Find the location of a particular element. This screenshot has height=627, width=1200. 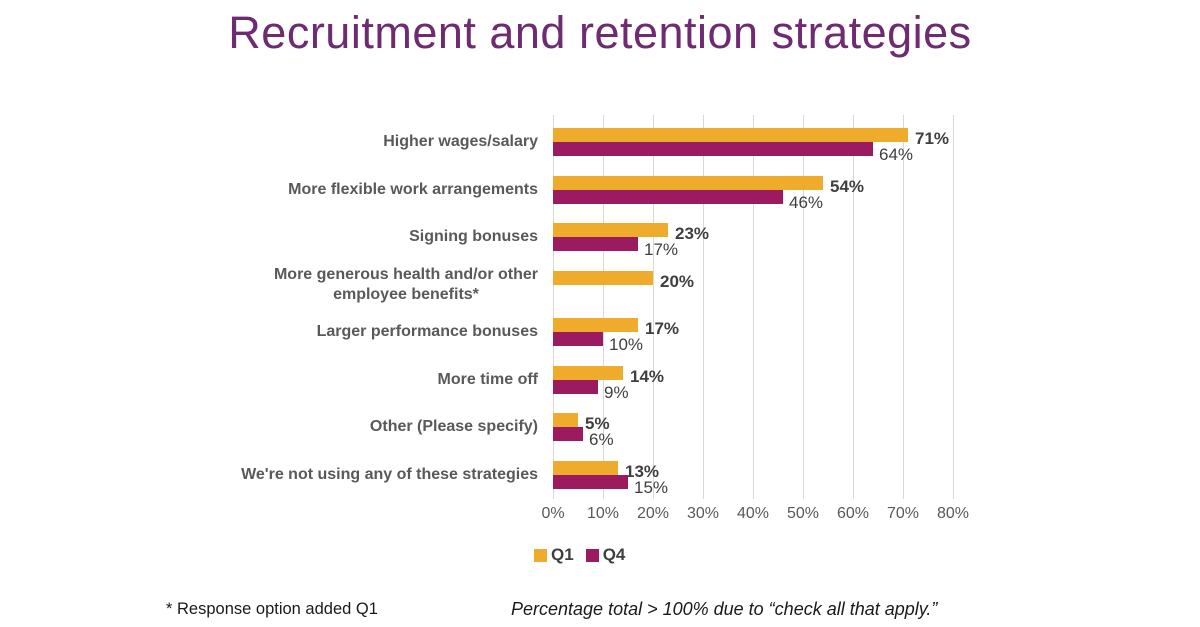

value-label-q4: 15% is located at coordinates (651, 487).